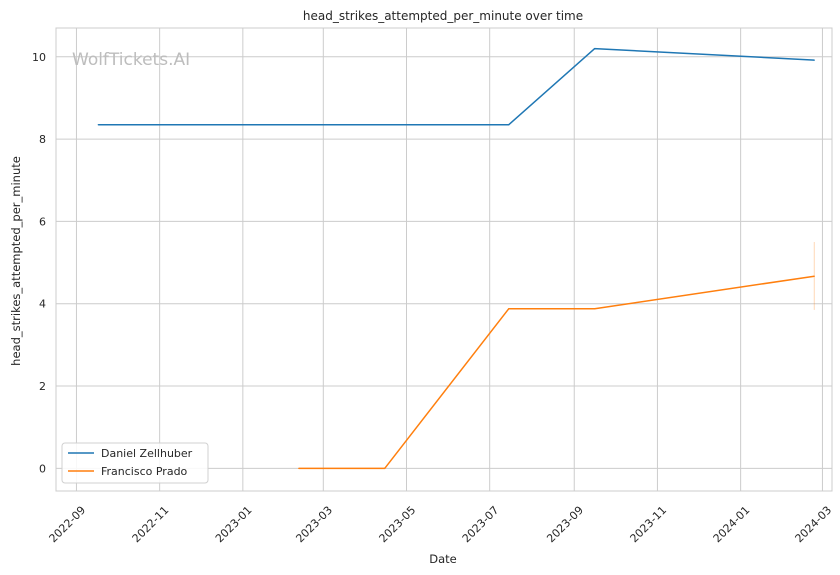  I want to click on legend-label-francisco-prado: Francisco Prado, so click(144, 471).